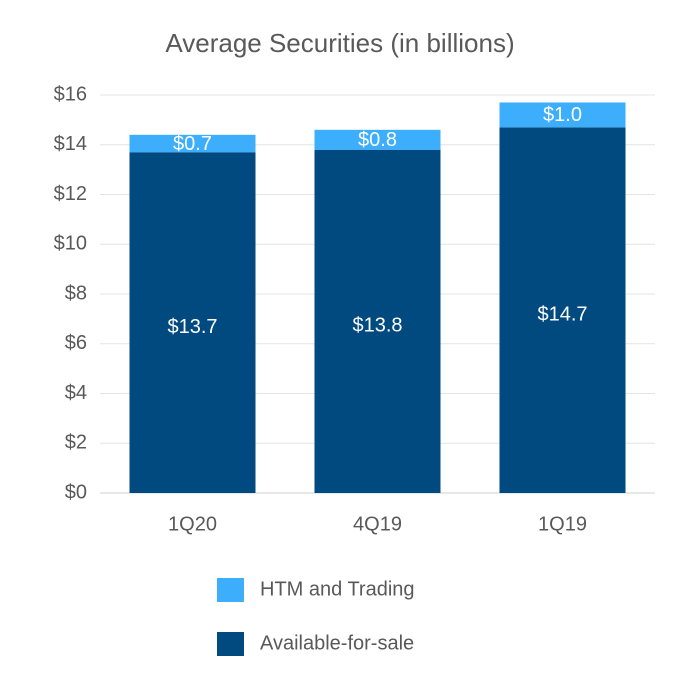  Describe the element at coordinates (562, 314) in the screenshot. I see `value-label: $14.7` at that location.